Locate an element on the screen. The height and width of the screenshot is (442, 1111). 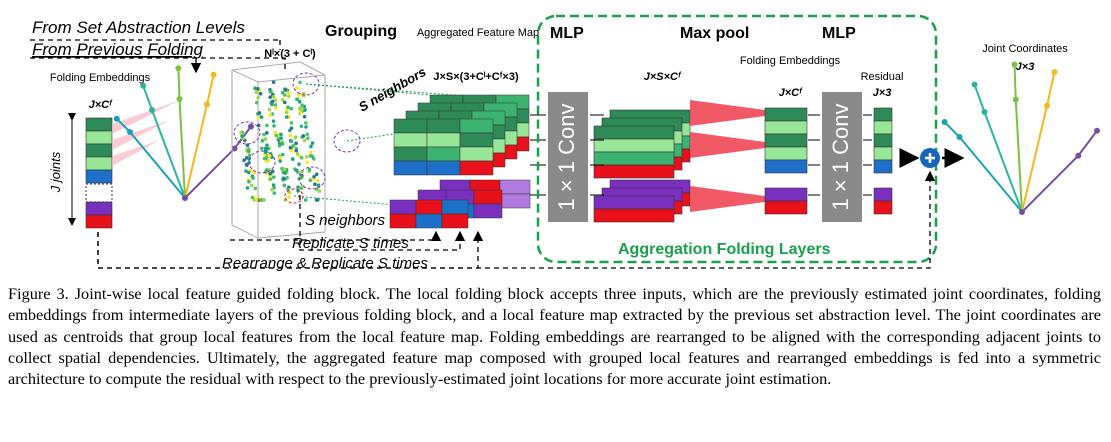
dots-box is located at coordinates (99, 193).